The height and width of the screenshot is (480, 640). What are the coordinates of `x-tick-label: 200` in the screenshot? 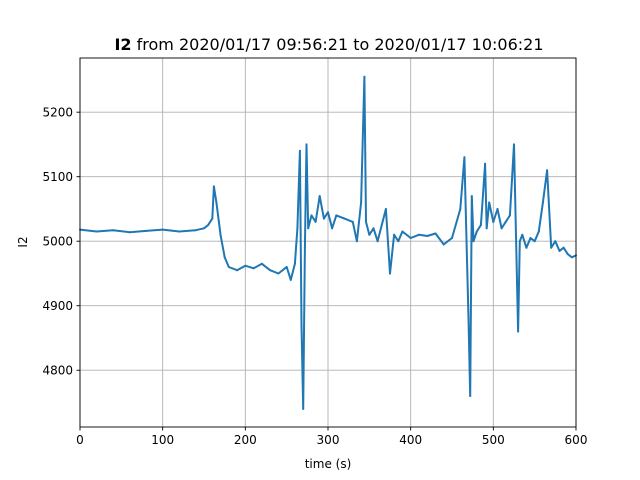 It's located at (245, 440).